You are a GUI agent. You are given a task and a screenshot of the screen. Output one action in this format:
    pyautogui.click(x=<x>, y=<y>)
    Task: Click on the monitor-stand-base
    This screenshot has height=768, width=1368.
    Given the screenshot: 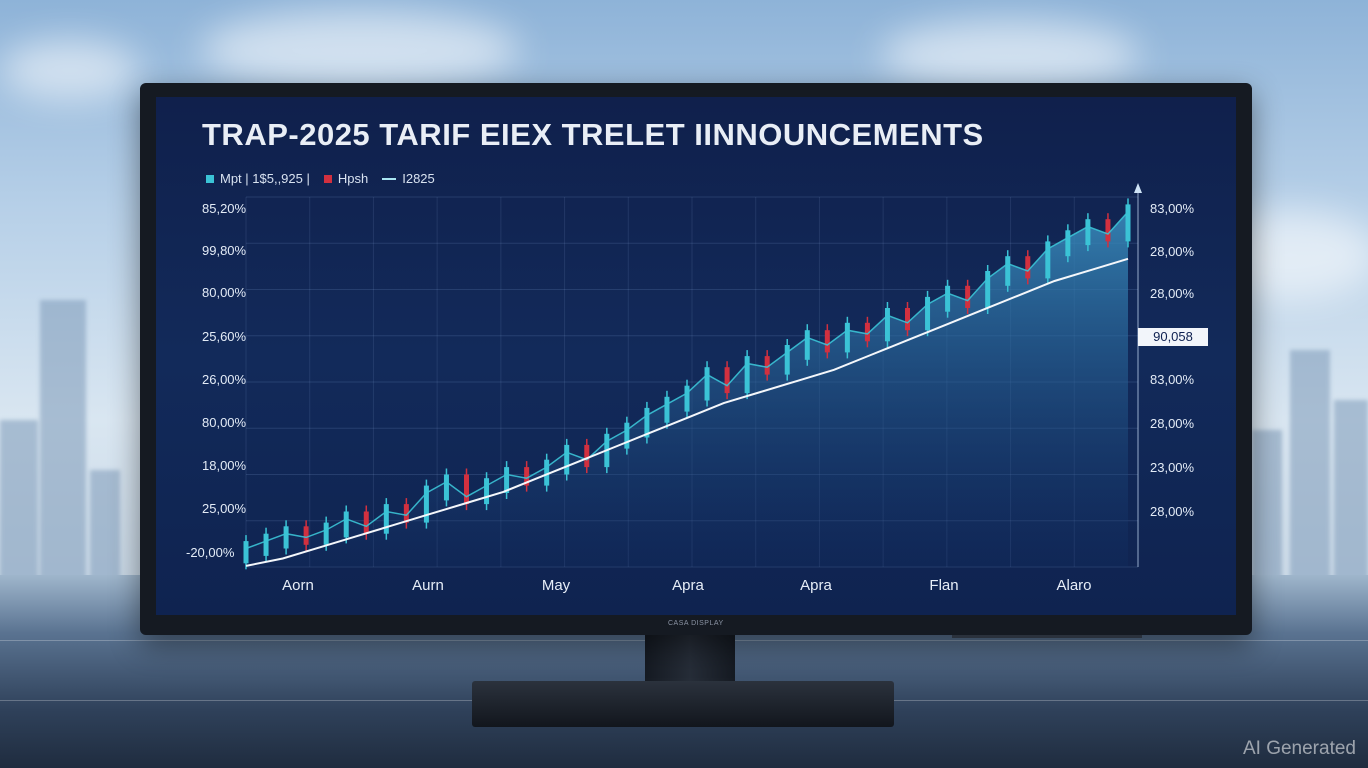 What is the action you would take?
    pyautogui.click(x=683, y=704)
    